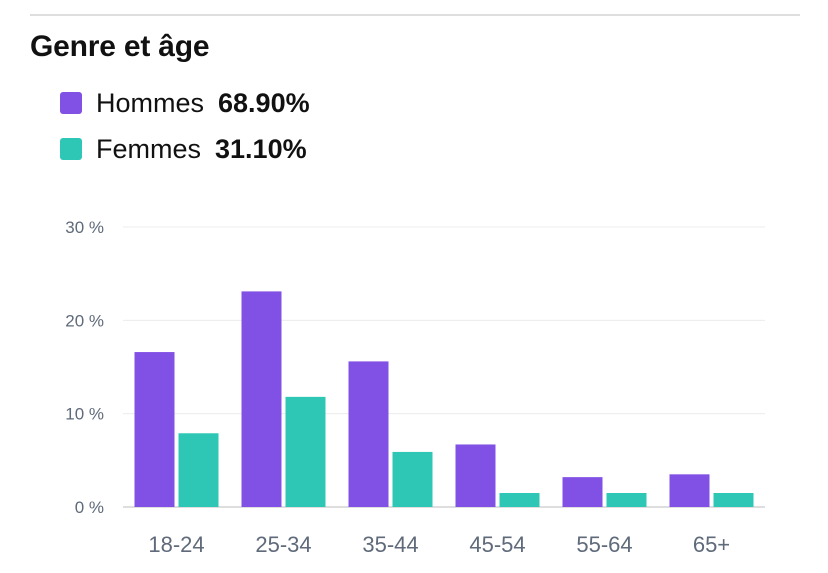 The image size is (828, 573). Describe the element at coordinates (689, 490) in the screenshot. I see `bar-hommes-65+` at that location.